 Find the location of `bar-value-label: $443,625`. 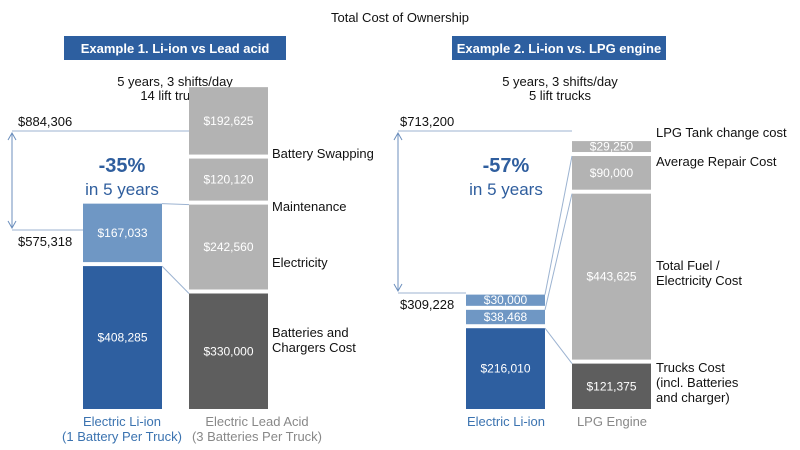

bar-value-label: $443,625 is located at coordinates (611, 277).